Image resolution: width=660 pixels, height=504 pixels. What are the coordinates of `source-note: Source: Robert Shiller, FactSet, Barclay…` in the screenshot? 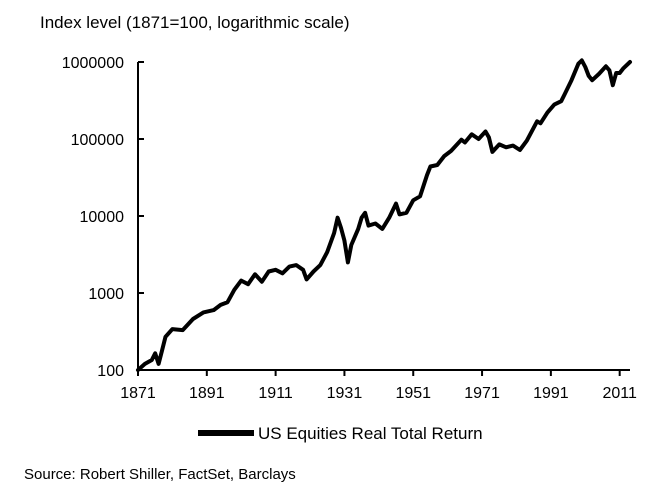 It's located at (160, 474).